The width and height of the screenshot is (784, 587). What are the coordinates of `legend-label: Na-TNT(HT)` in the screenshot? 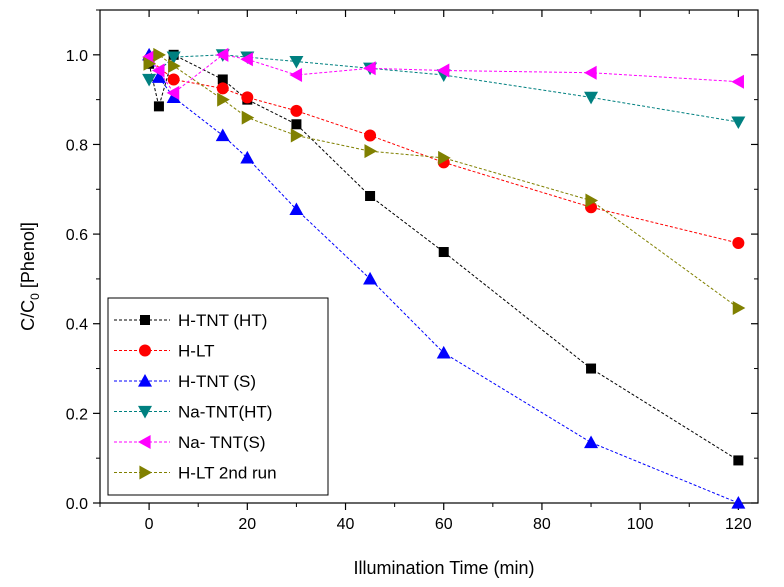 It's located at (225, 412).